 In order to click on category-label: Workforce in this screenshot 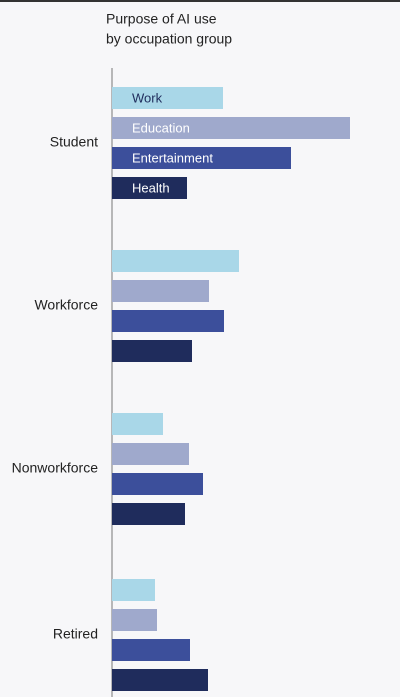, I will do `click(66, 305)`.